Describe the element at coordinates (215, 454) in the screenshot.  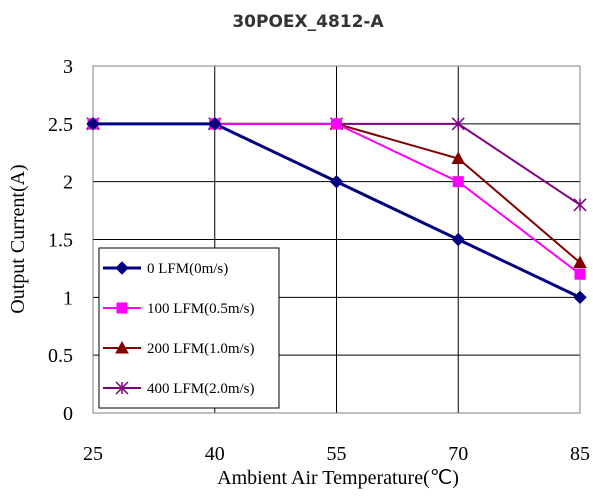
I see `x-tick-label: 40` at that location.